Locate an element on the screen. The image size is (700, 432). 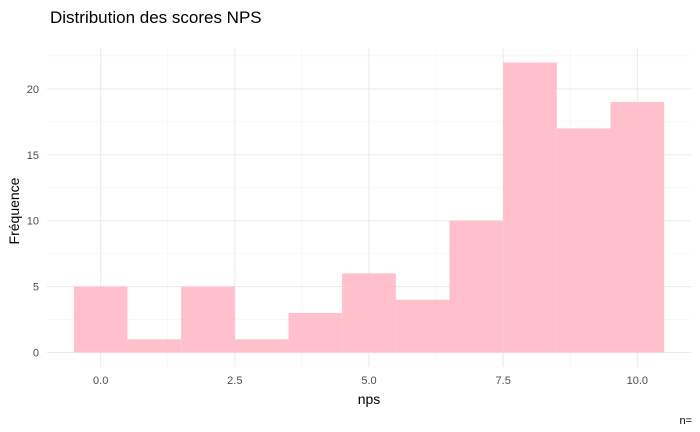
y-axis-tick-labels: 0 5 10 15 20 is located at coordinates (33, 222).